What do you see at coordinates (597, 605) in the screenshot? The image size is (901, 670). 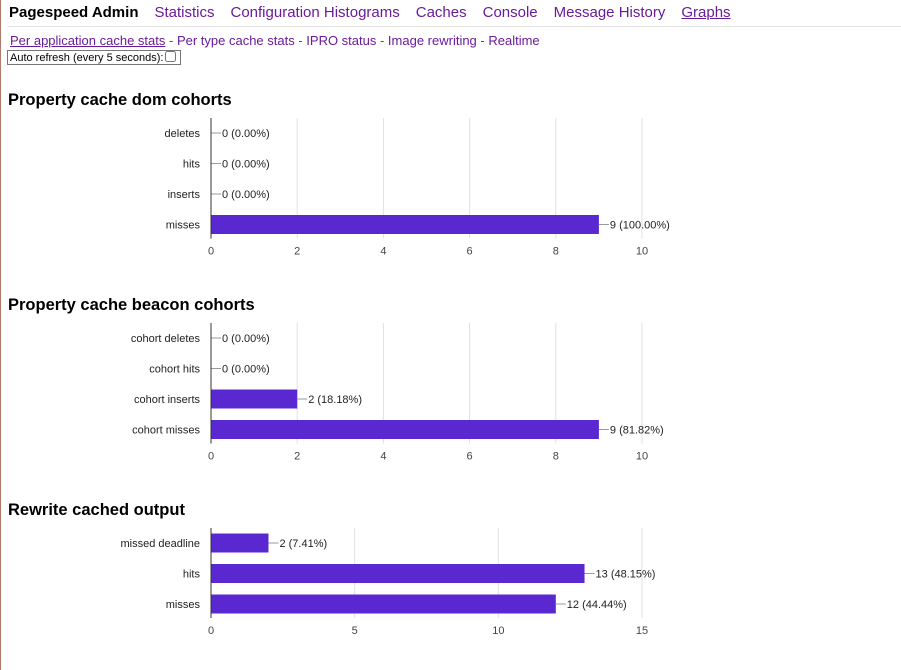 I see `value-label: 12 (44.44%)` at bounding box center [597, 605].